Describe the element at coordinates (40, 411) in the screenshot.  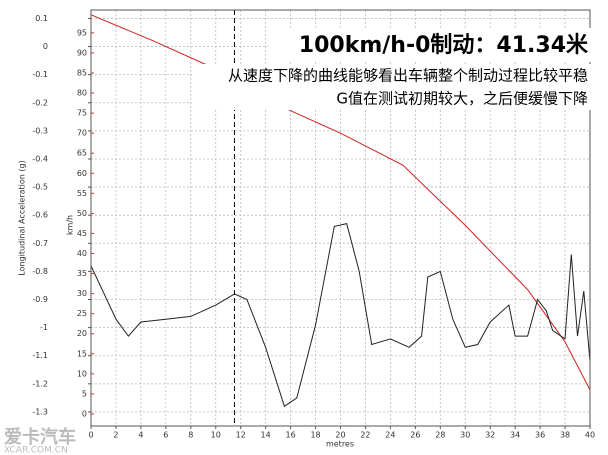
I see `y-tick-label: -1.3` at that location.